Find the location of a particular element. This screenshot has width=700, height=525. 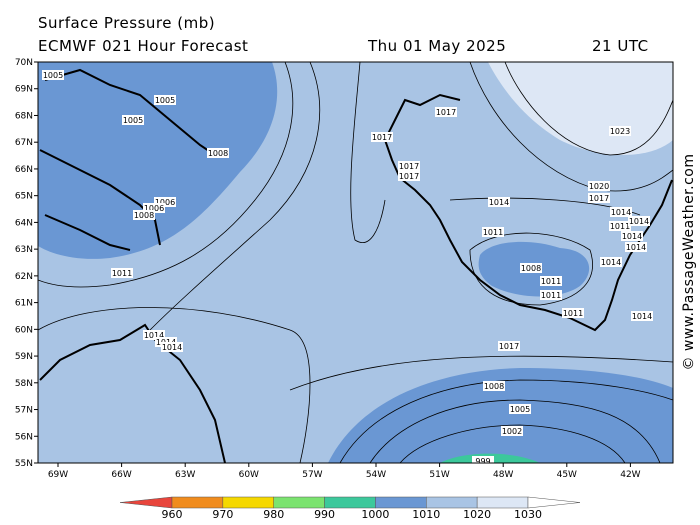

contour-label: 999 is located at coordinates (482, 461).